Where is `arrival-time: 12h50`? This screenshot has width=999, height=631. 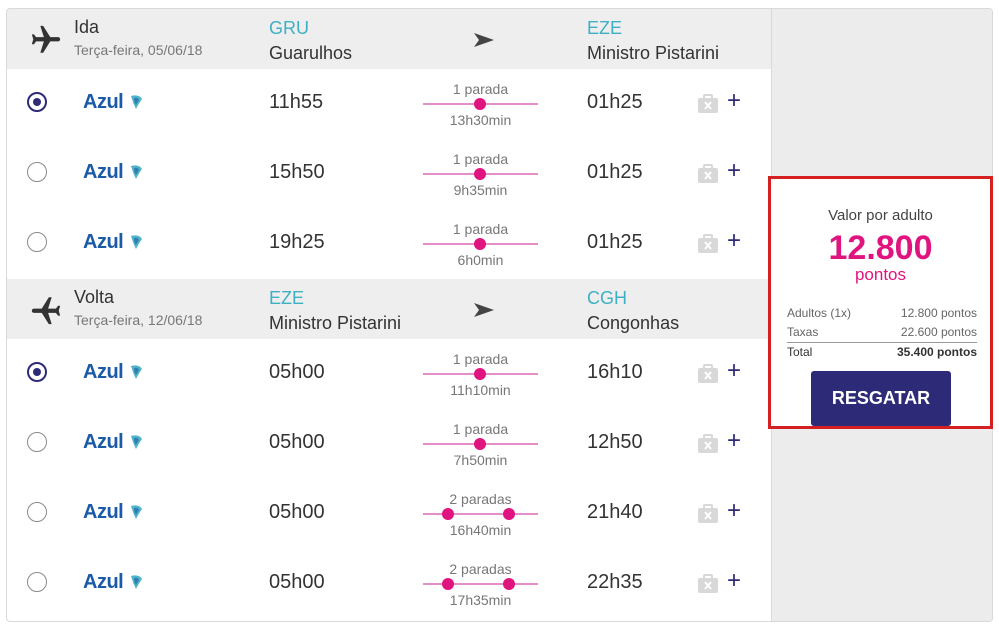 arrival-time: 12h50 is located at coordinates (615, 442).